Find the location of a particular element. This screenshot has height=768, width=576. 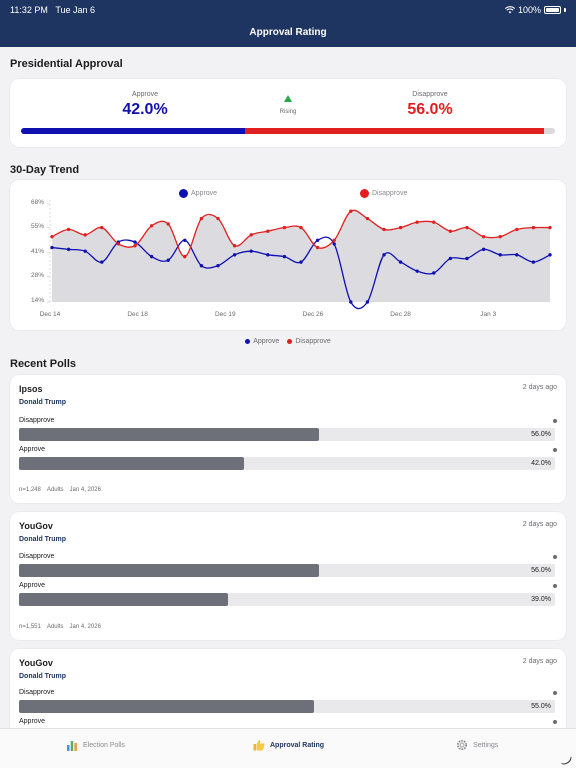

battery-tip is located at coordinates (565, 10).